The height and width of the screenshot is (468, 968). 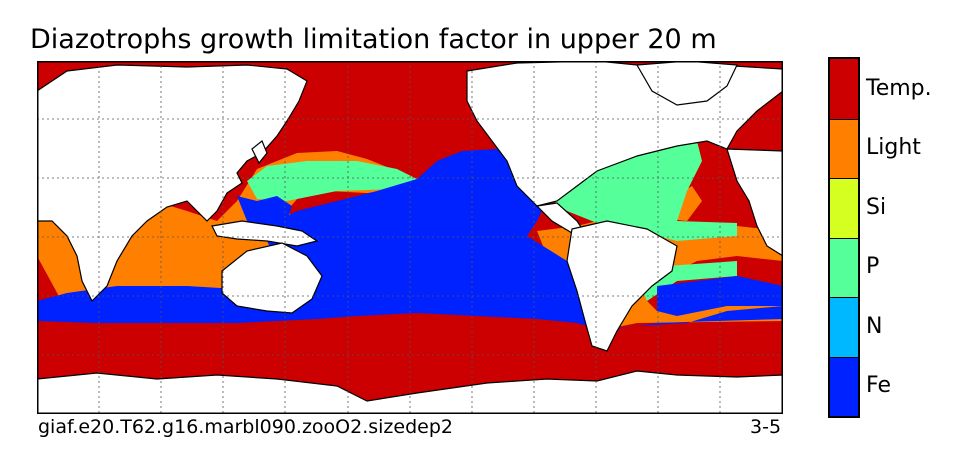 I want to click on colorbar-label: P, so click(x=873, y=267).